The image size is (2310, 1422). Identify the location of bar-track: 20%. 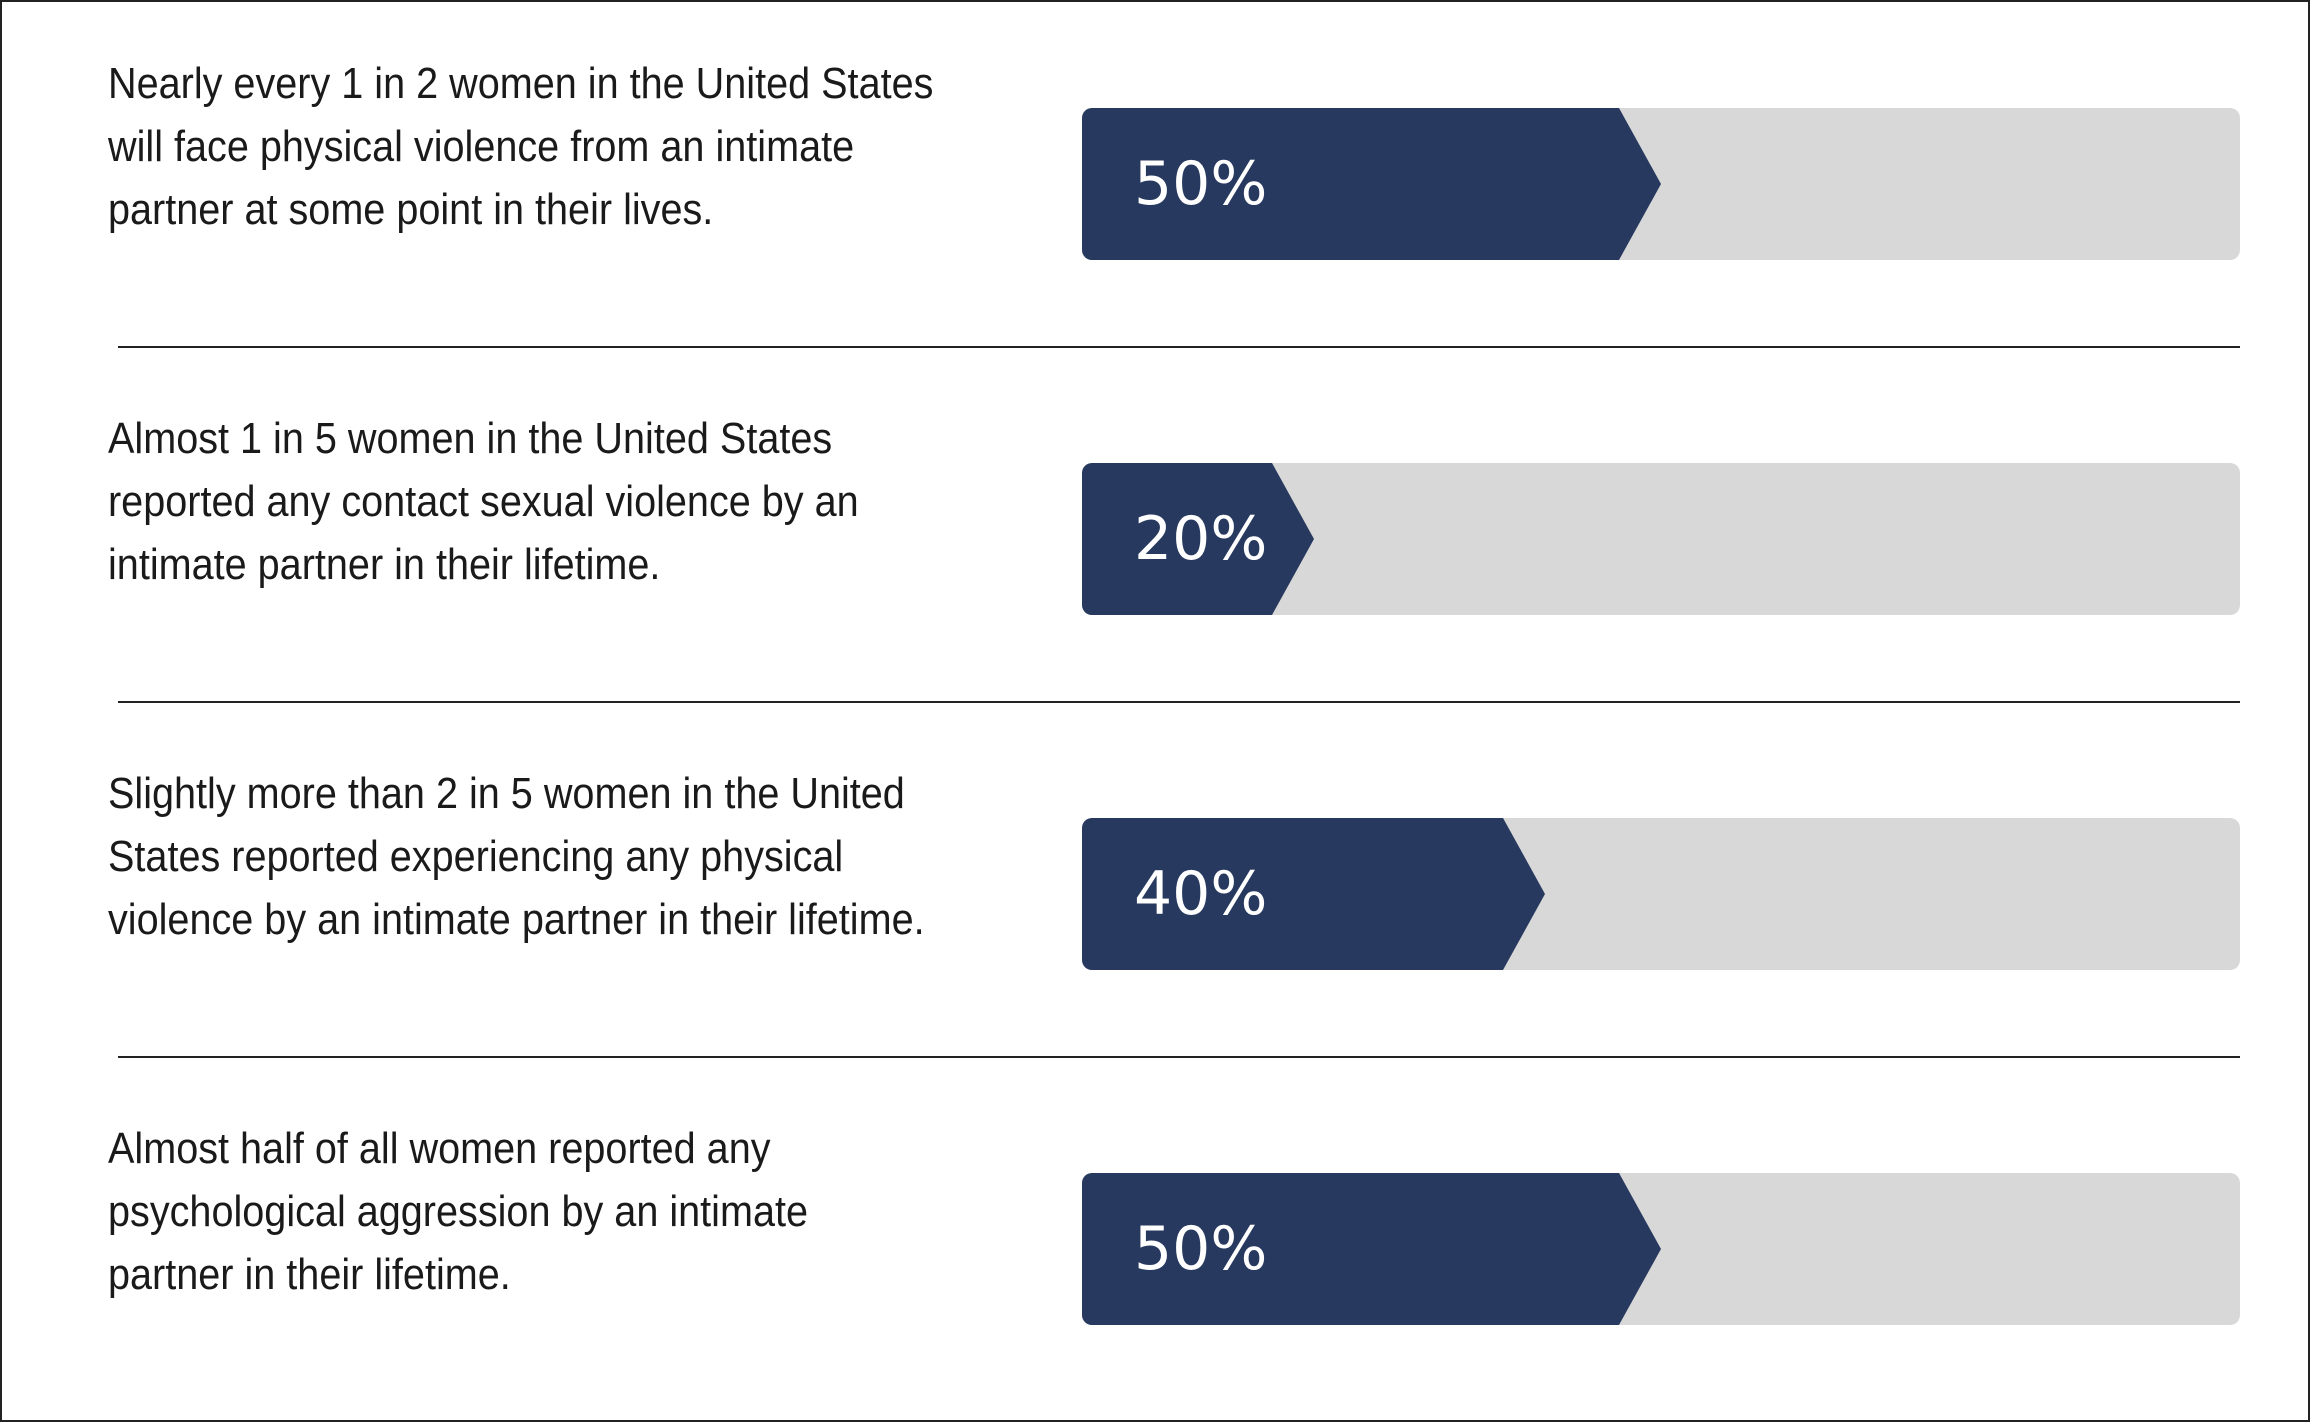
(1661, 539).